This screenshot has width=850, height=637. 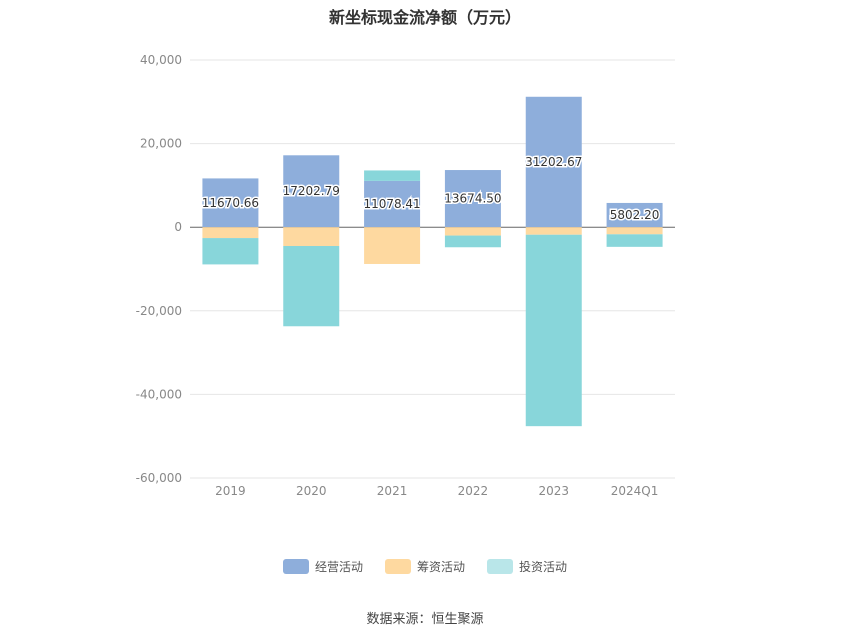 What do you see at coordinates (440, 567) in the screenshot?
I see `legend-label-financing: 筹资活动` at bounding box center [440, 567].